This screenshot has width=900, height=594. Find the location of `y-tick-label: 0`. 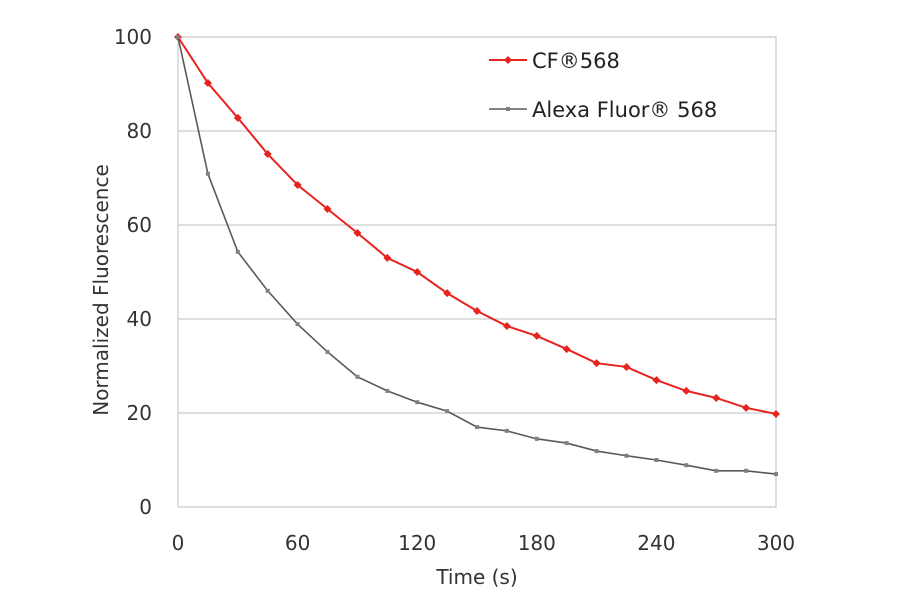

y-tick-label: 0 is located at coordinates (145, 507).